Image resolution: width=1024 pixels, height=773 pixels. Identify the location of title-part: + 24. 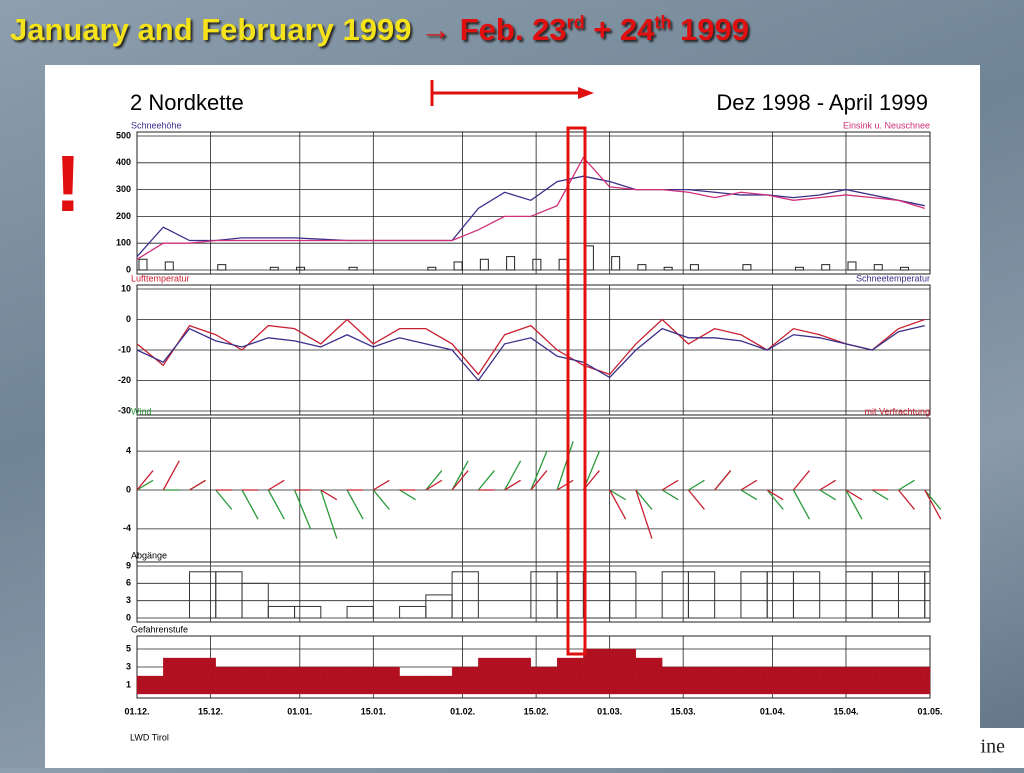
(624, 29).